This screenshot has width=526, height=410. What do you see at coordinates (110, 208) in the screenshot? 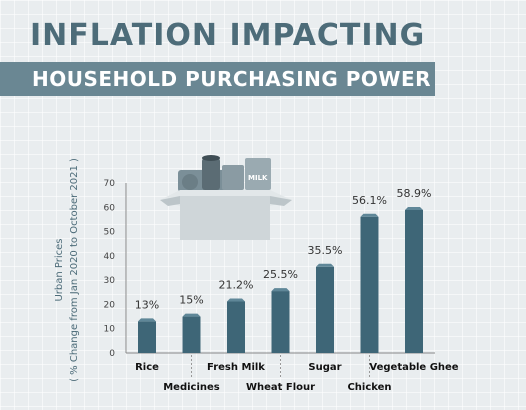
I see `y-tick-label: 60` at bounding box center [110, 208].